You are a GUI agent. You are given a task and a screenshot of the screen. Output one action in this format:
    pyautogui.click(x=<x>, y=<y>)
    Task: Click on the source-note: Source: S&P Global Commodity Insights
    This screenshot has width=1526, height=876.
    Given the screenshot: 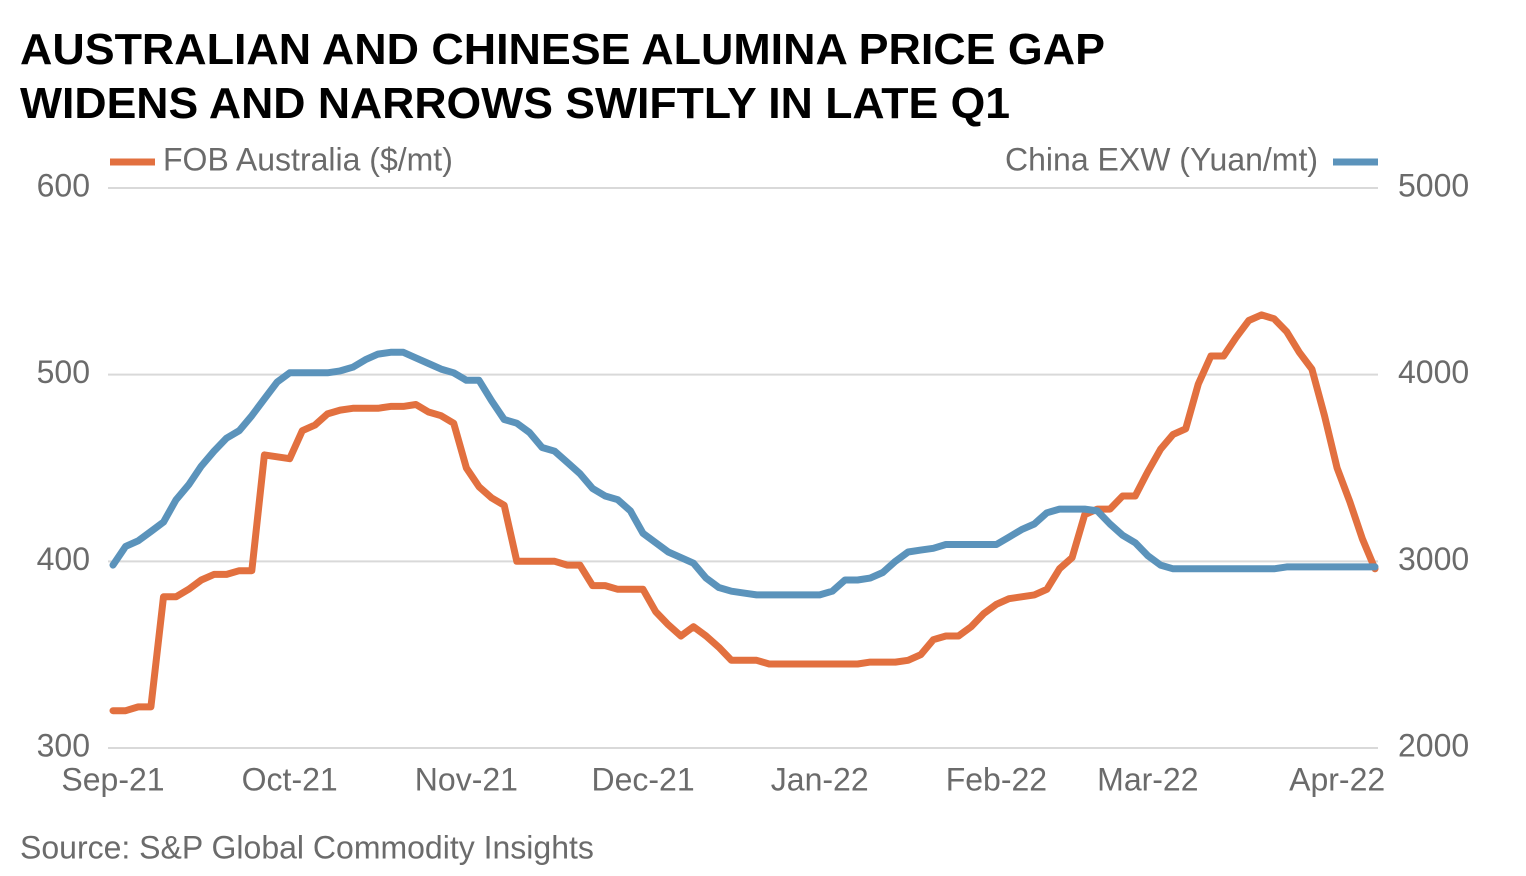 What is the action you would take?
    pyautogui.click(x=307, y=847)
    